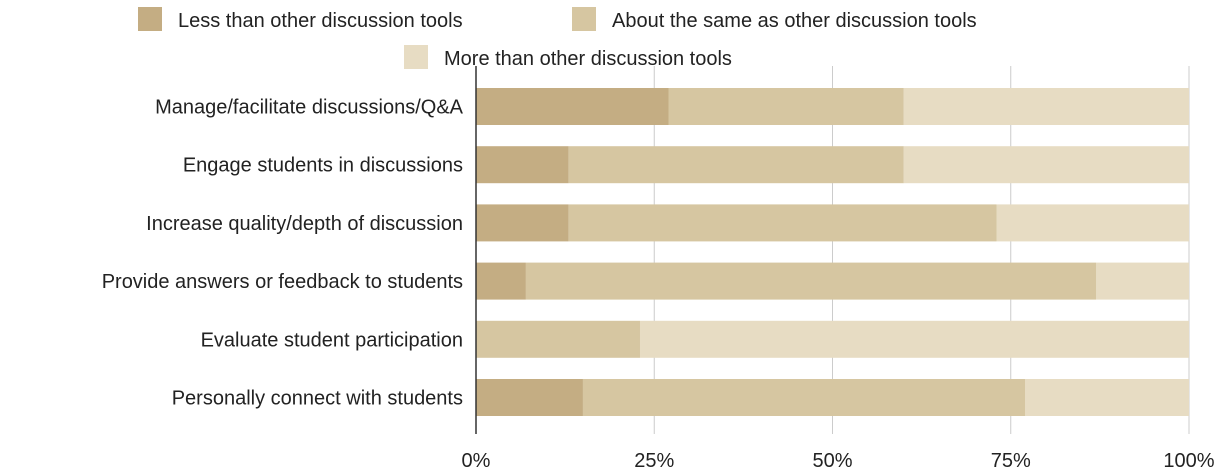 The width and height of the screenshot is (1230, 475). What do you see at coordinates (782, 223) in the screenshot?
I see `bar-segment-about-increase-quality-depth-of-discussion` at bounding box center [782, 223].